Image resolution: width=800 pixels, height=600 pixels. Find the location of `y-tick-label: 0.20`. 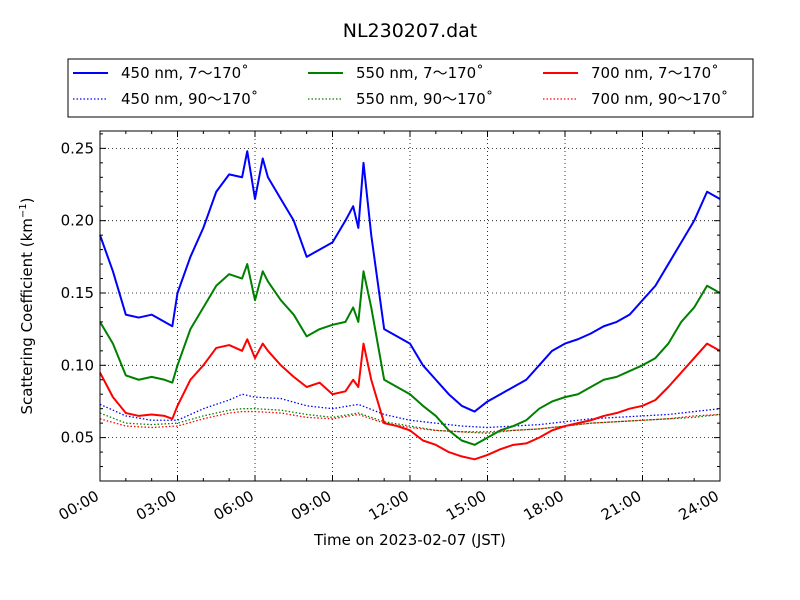

y-tick-label: 0.20 is located at coordinates (77, 221).